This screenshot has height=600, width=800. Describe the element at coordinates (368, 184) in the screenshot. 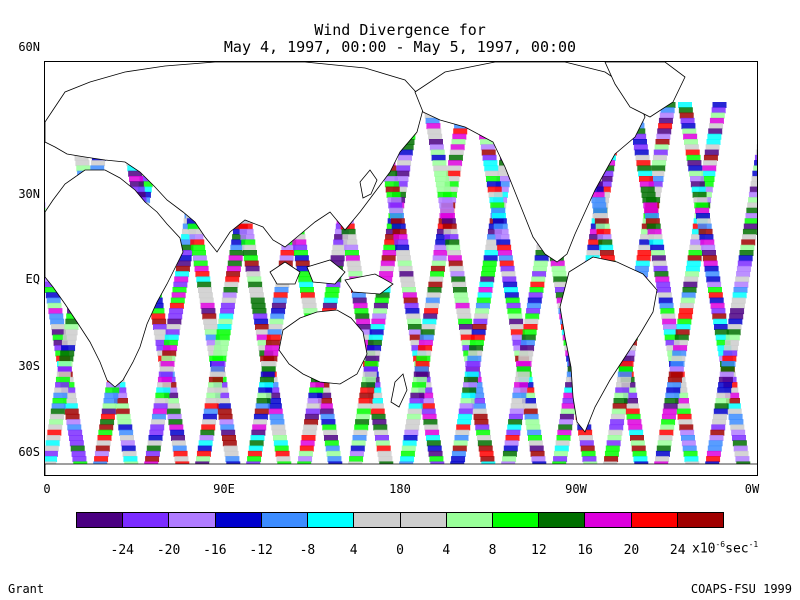

I see `landmass-japan` at that location.